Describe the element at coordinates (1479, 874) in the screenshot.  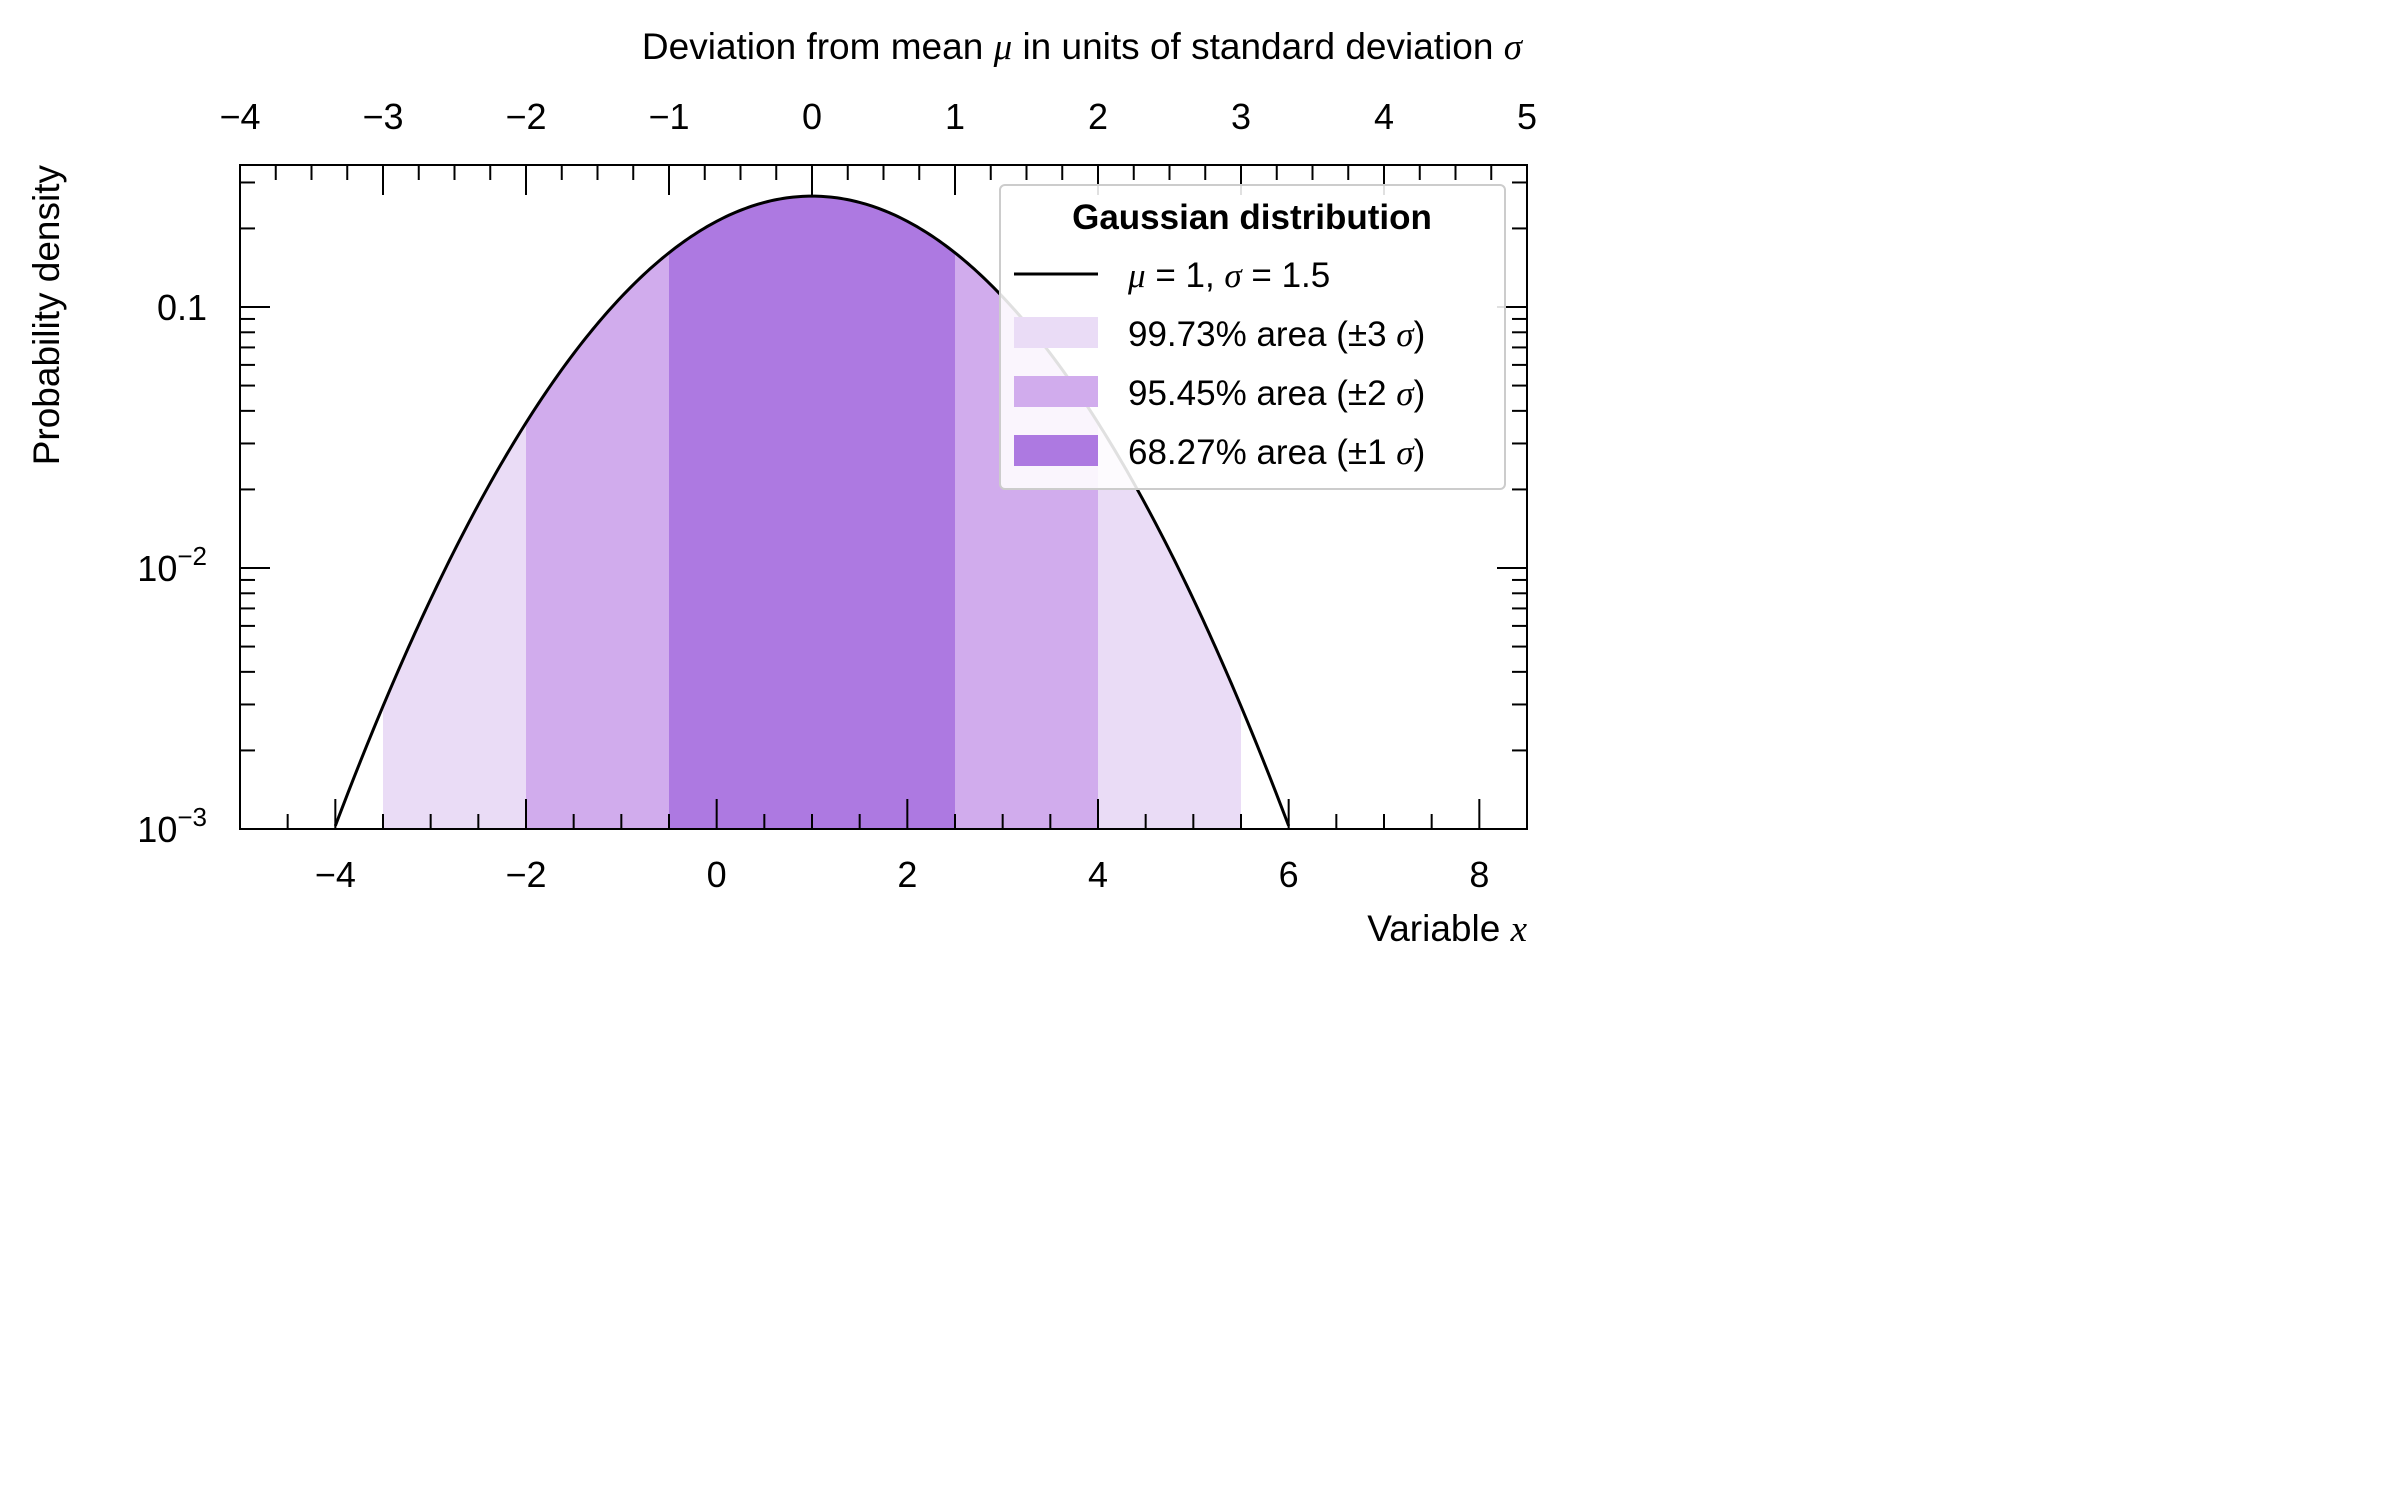
I see `x-tick-label: 8` at that location.